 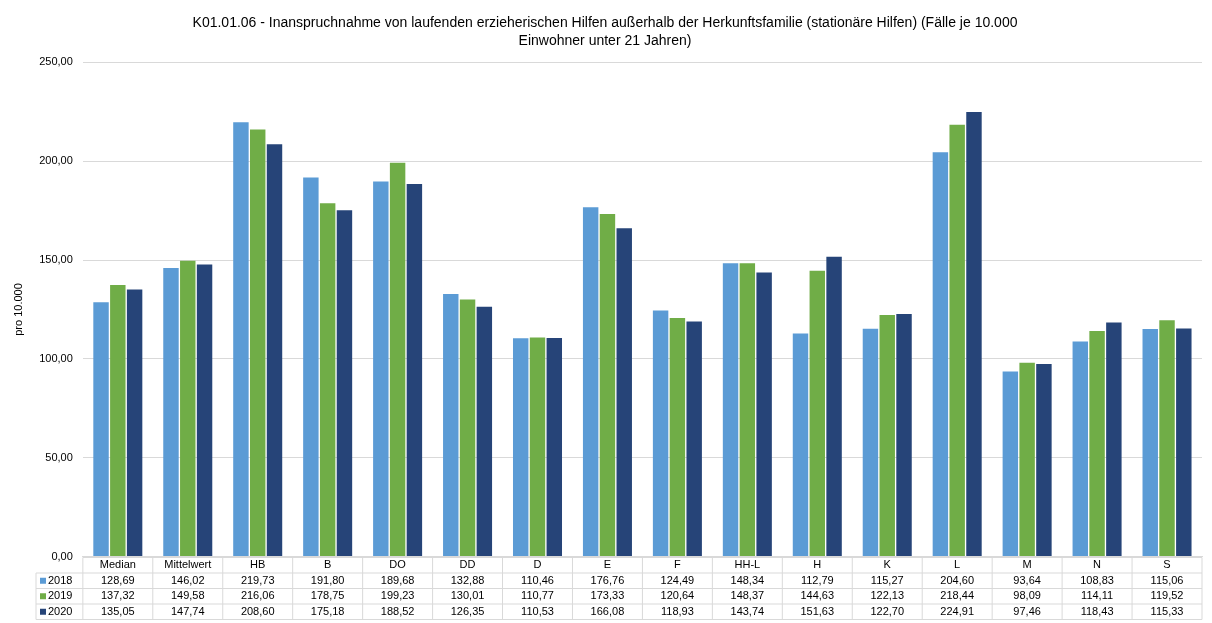 I want to click on x-tick-label: DD, so click(x=467, y=564).